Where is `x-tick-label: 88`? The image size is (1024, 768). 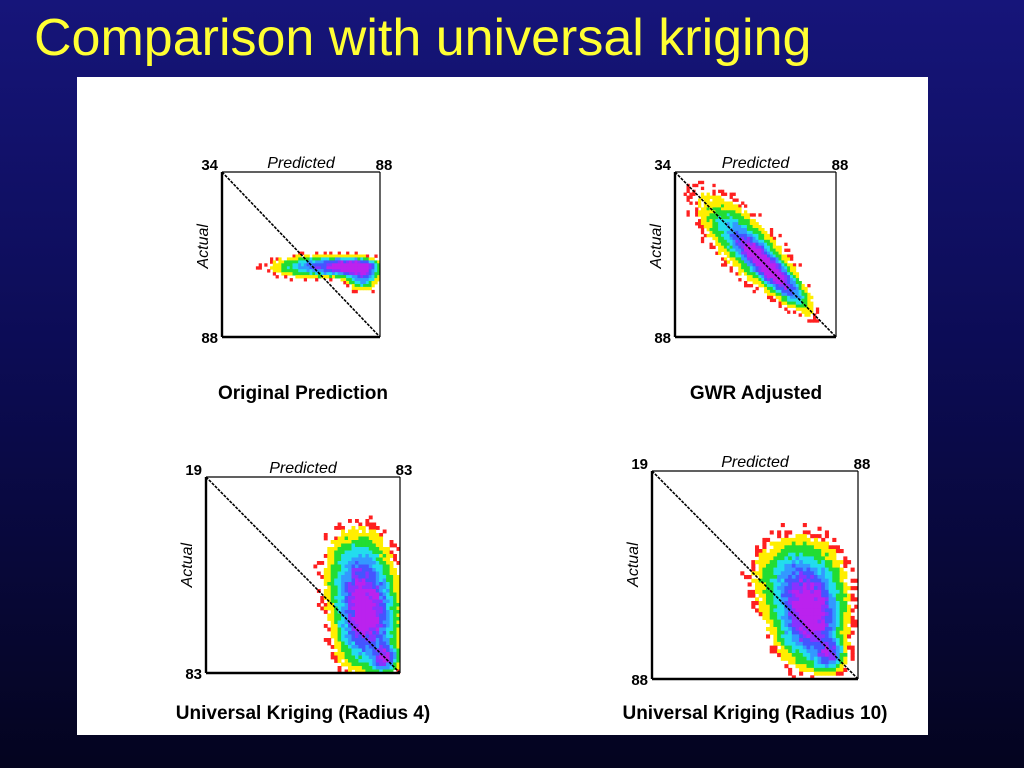
x-tick-label: 88 is located at coordinates (862, 464).